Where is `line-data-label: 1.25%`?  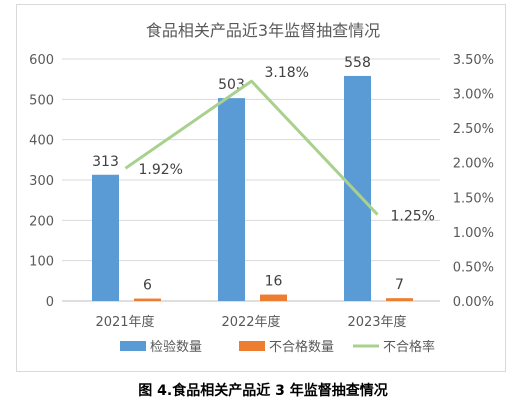
line-data-label: 1.25% is located at coordinates (413, 217).